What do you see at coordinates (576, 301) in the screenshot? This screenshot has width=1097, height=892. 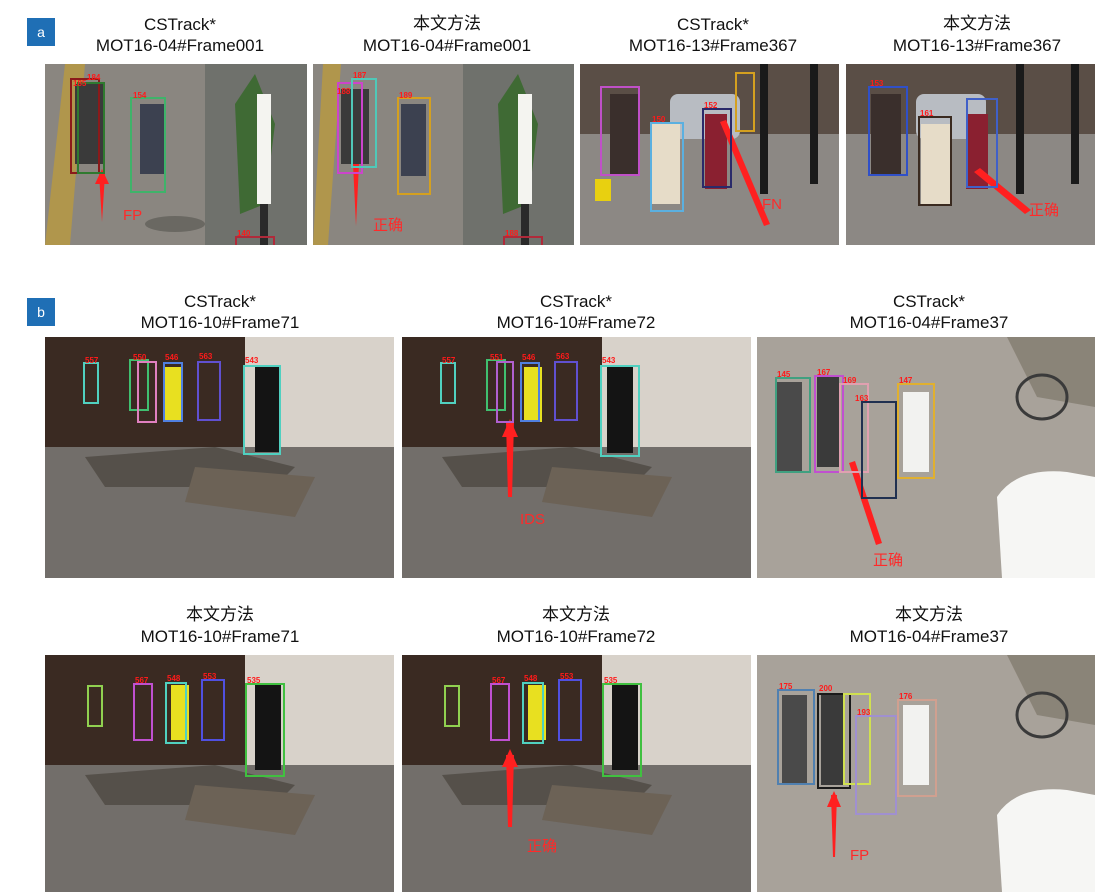 I see `caption-b2-method: CSTrack*` at bounding box center [576, 301].